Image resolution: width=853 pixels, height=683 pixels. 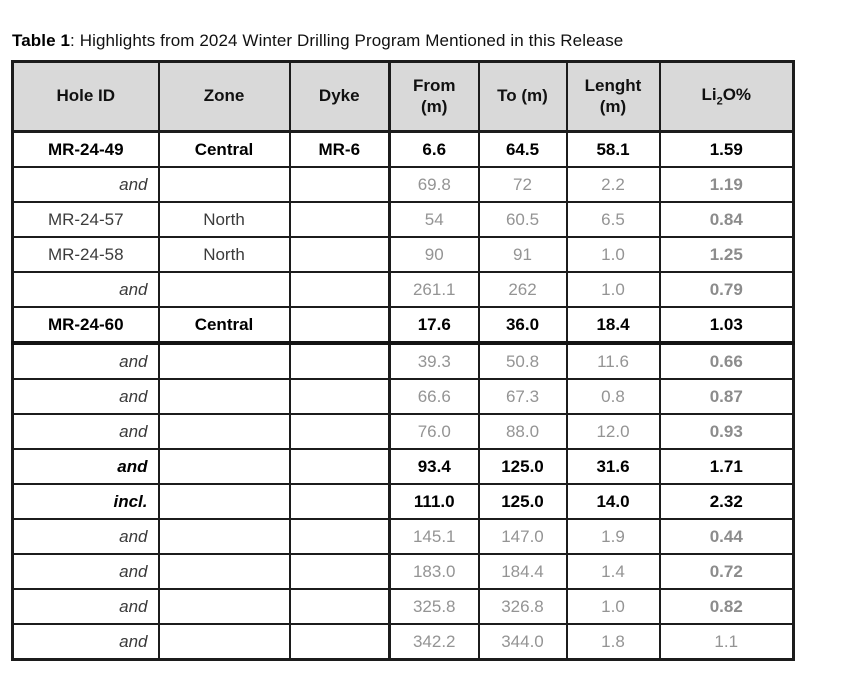 I want to click on cell-li2o: 0.82, so click(x=726, y=606).